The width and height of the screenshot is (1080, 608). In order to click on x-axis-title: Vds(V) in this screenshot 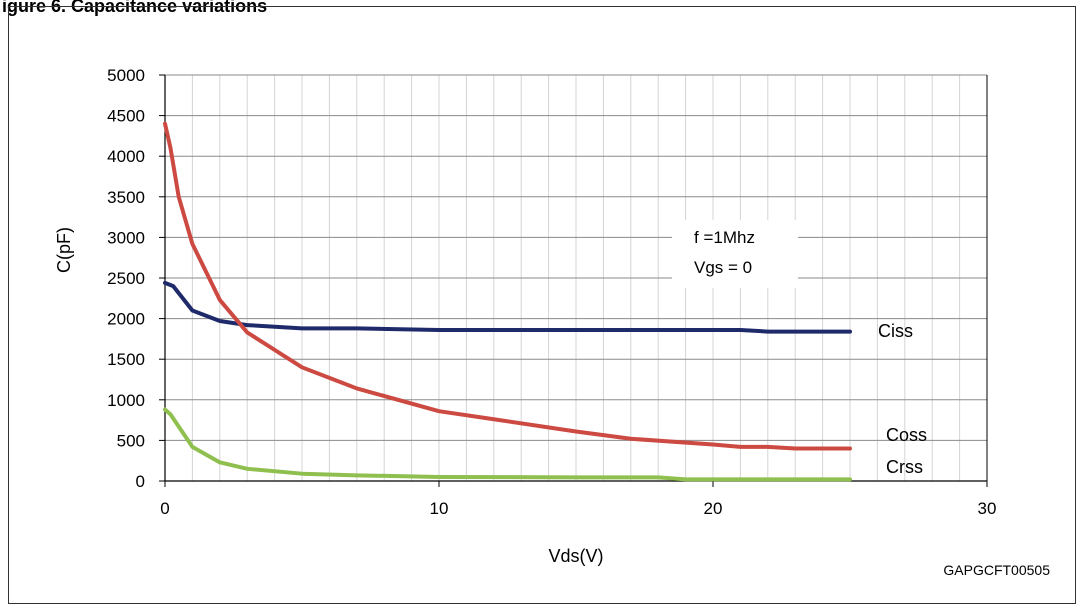, I will do `click(575, 556)`.